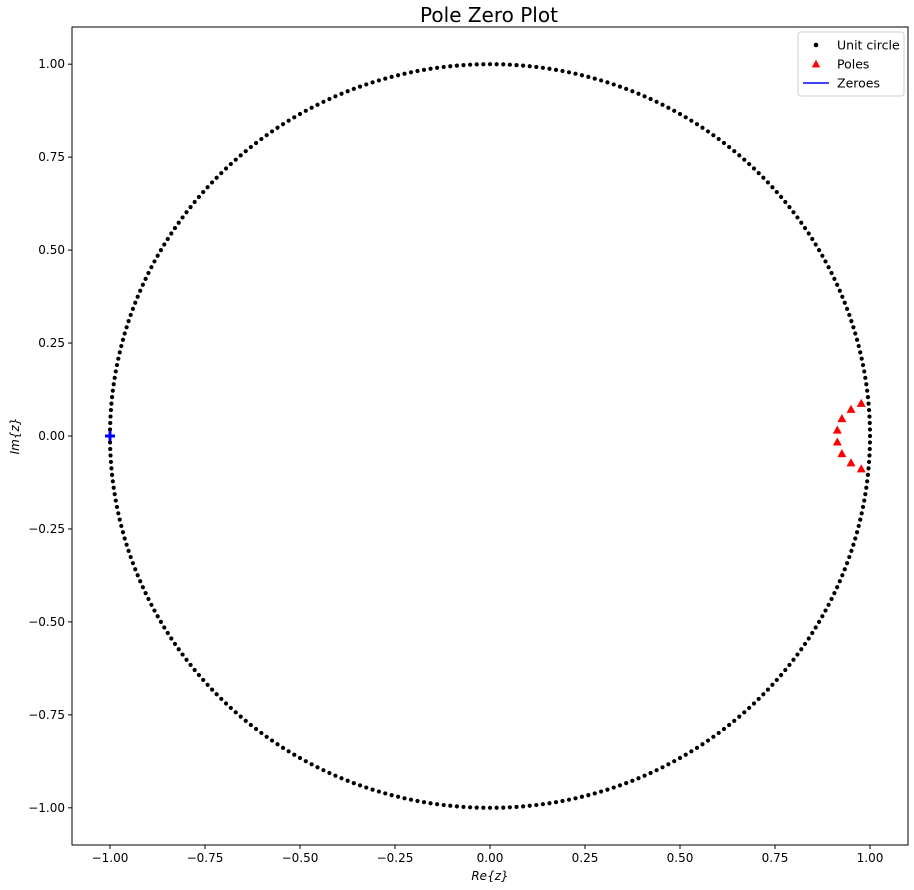 The width and height of the screenshot is (914, 890). Describe the element at coordinates (300, 858) in the screenshot. I see `x-tick-label: −0.50` at that location.